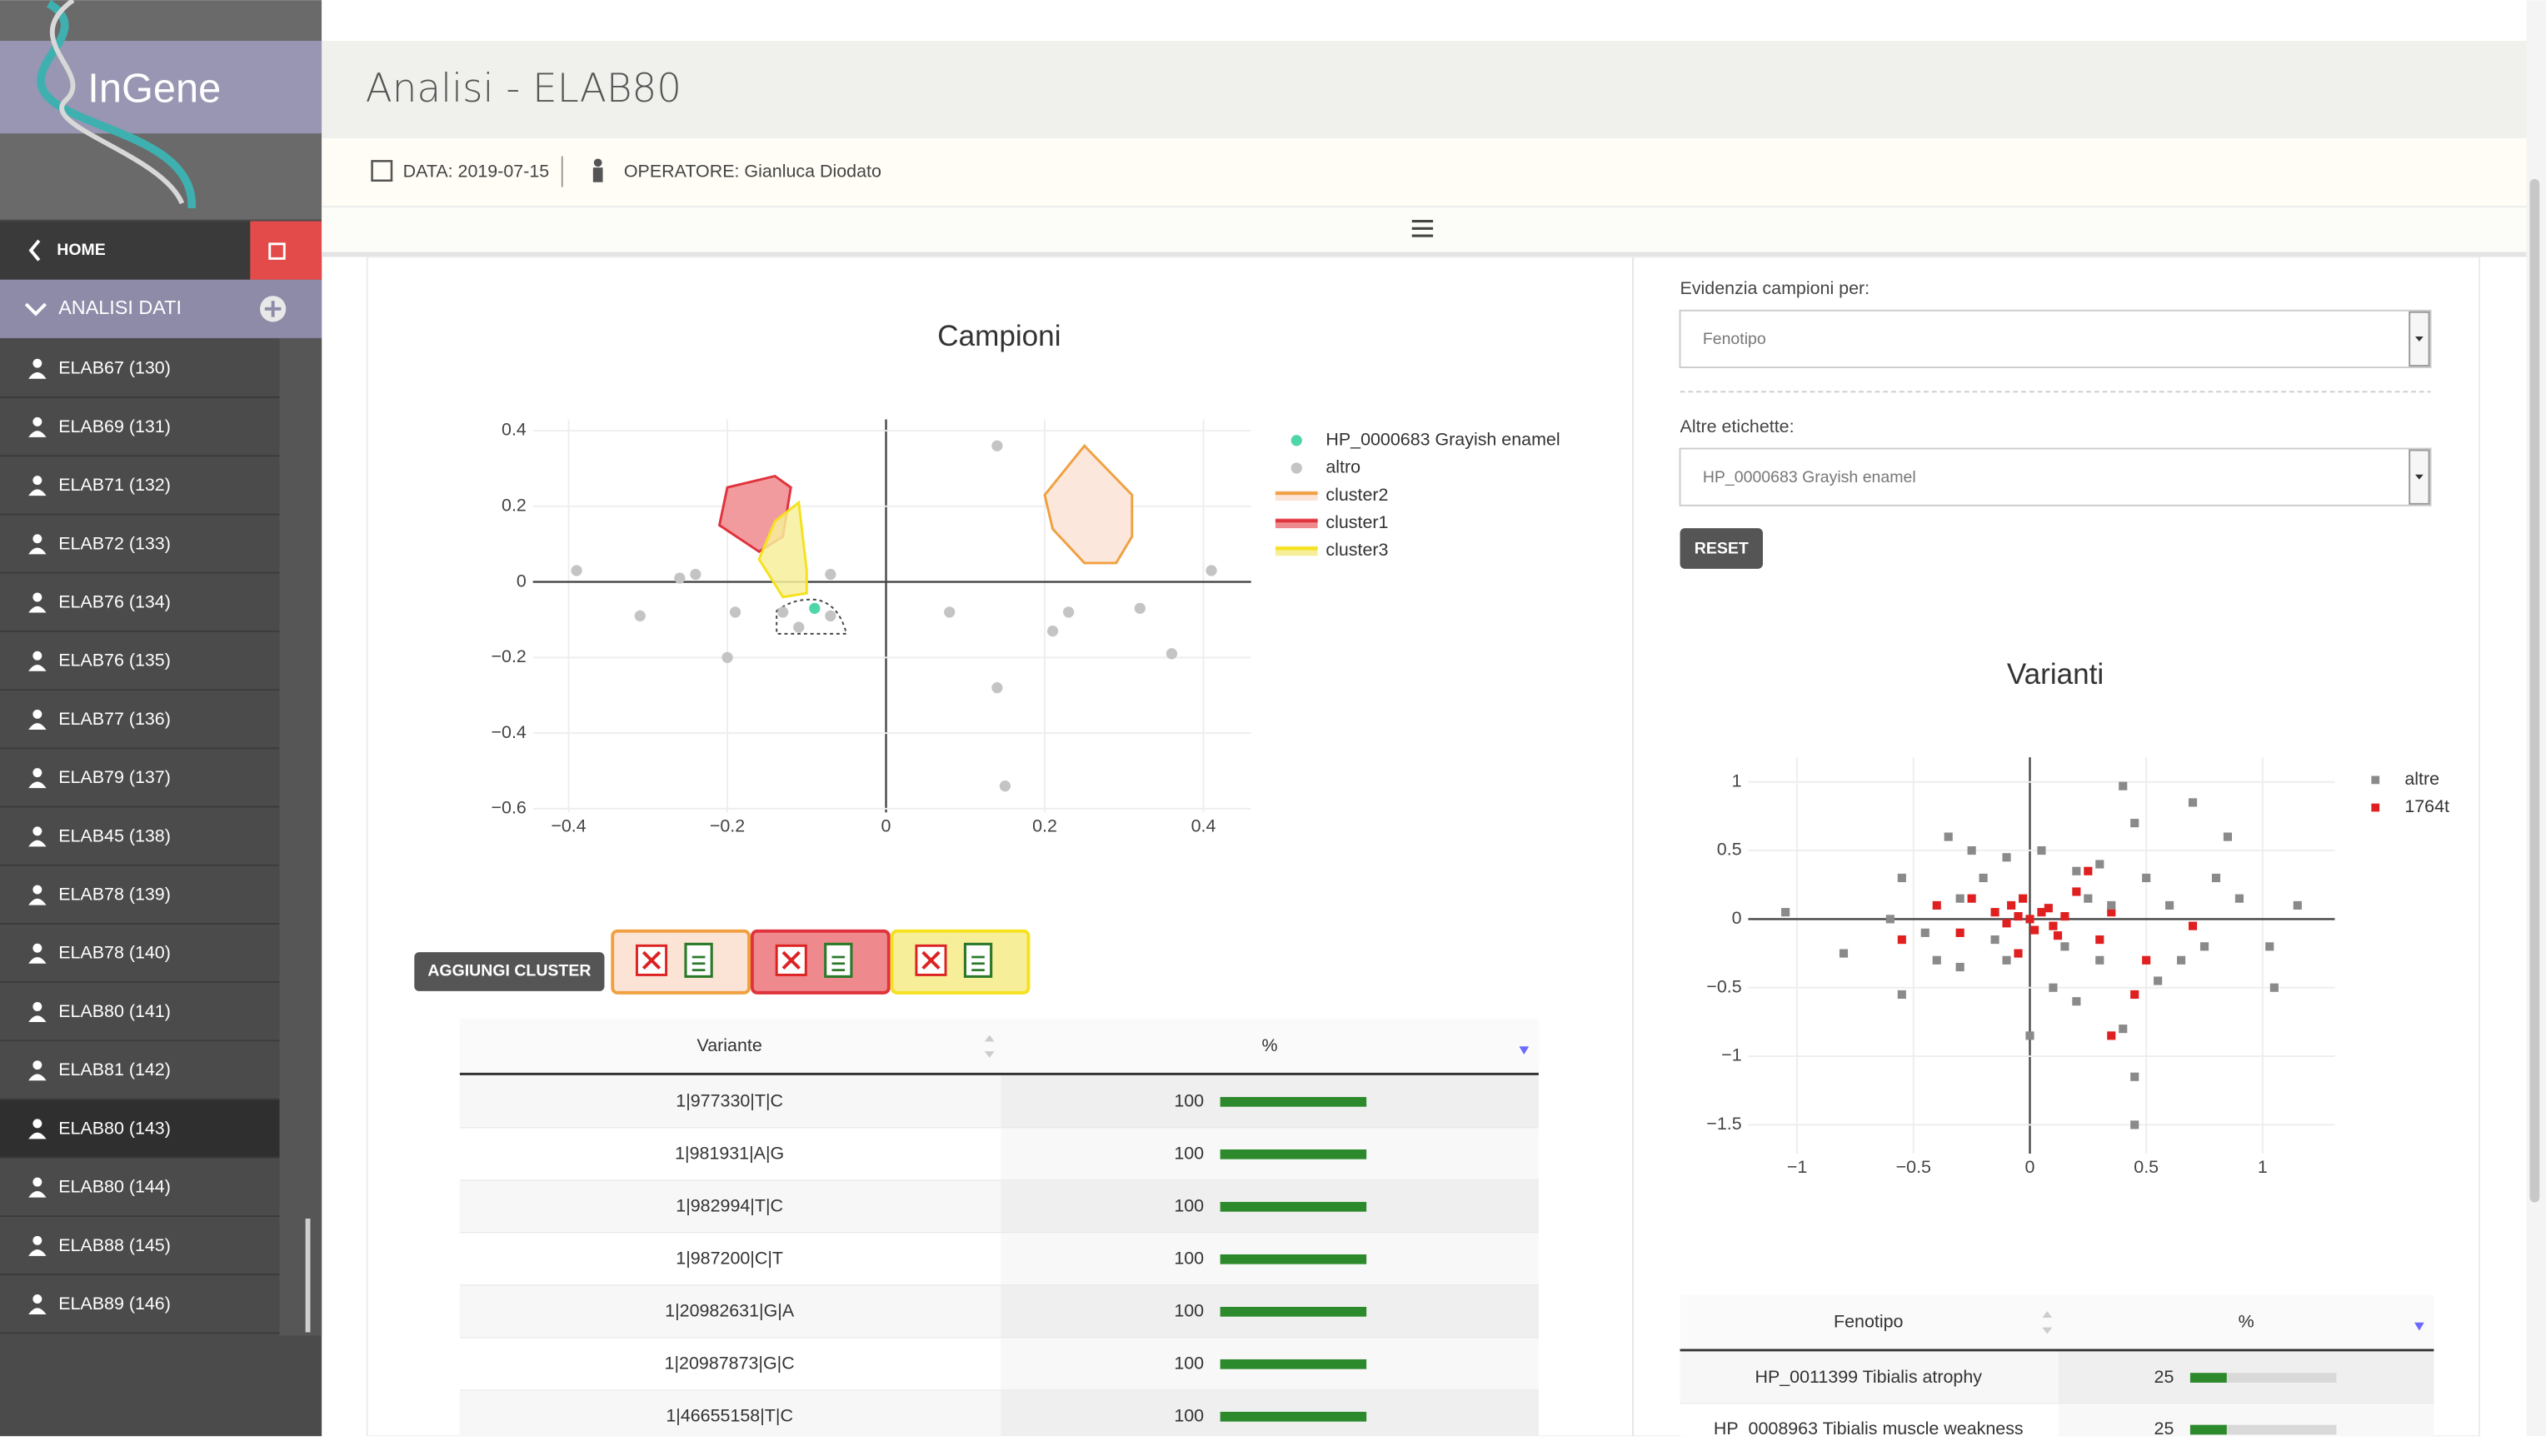  What do you see at coordinates (2246, 1321) in the screenshot?
I see `column-header: %` at bounding box center [2246, 1321].